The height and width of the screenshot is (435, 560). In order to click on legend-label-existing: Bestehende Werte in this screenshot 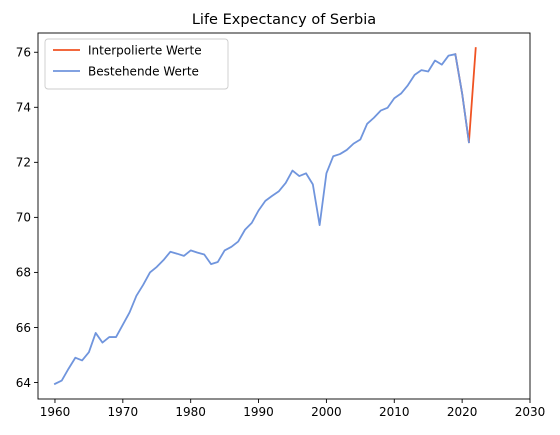, I will do `click(143, 72)`.